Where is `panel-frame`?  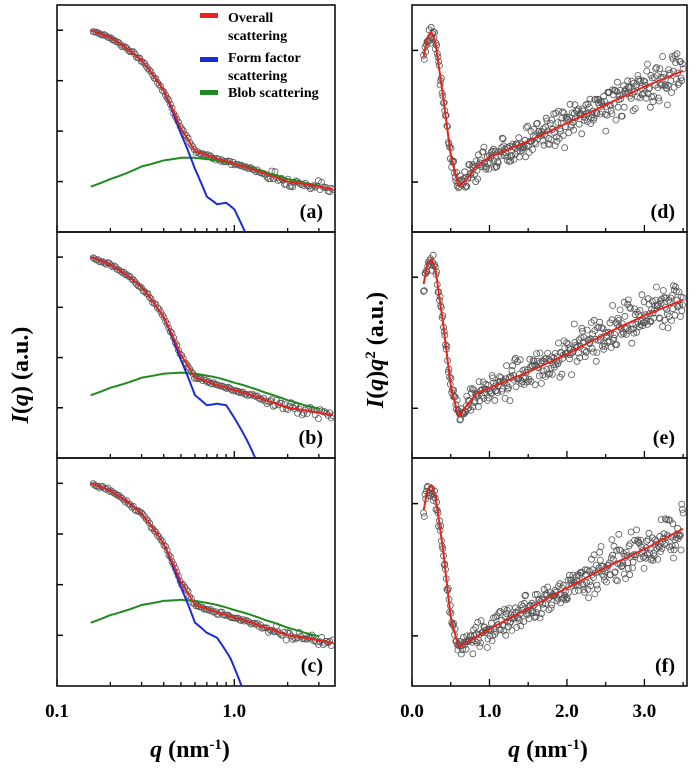
panel-frame is located at coordinates (549, 345).